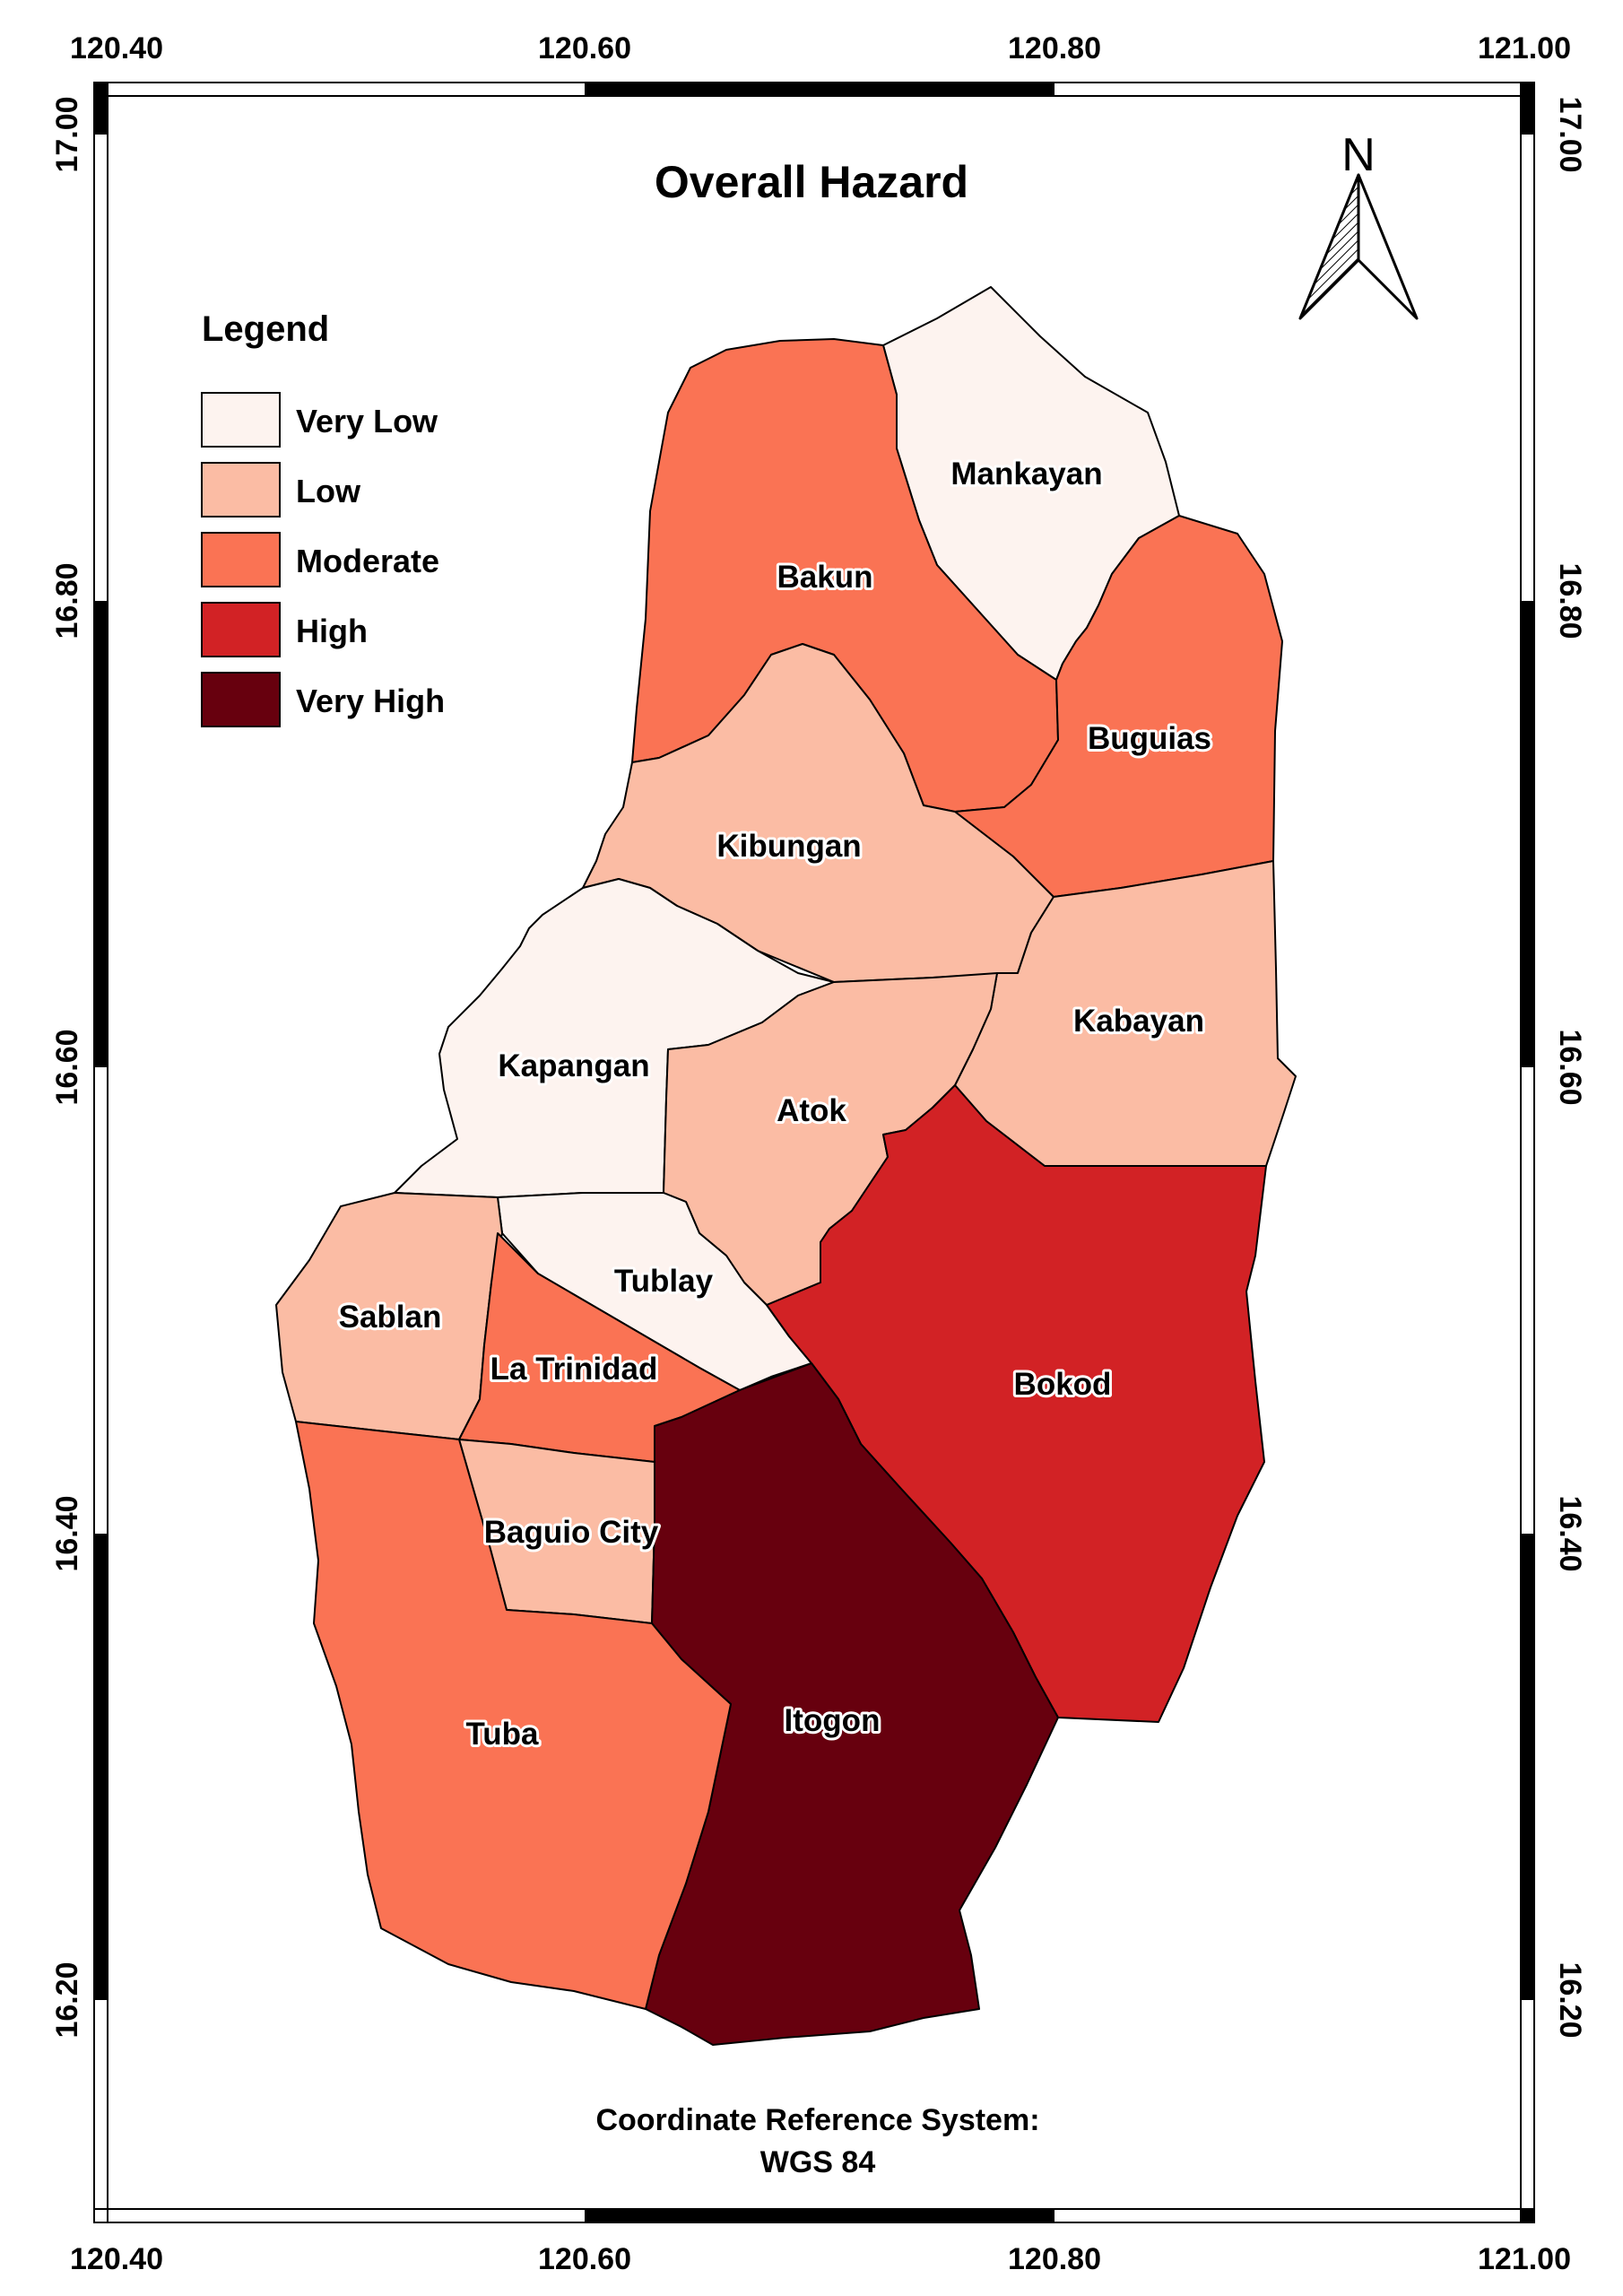 The image size is (1623, 2296). What do you see at coordinates (390, 1317) in the screenshot?
I see `label-sablan: Sablan` at bounding box center [390, 1317].